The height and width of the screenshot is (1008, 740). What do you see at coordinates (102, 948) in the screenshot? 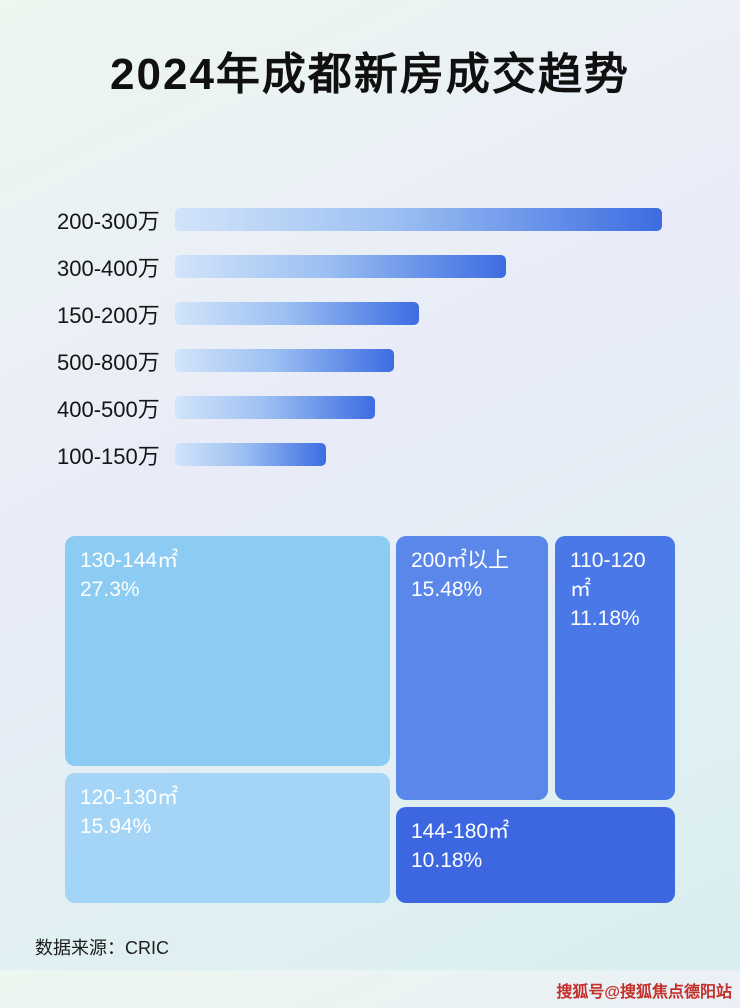
I see `data-source-note: 数据来源：CRIC` at bounding box center [102, 948].